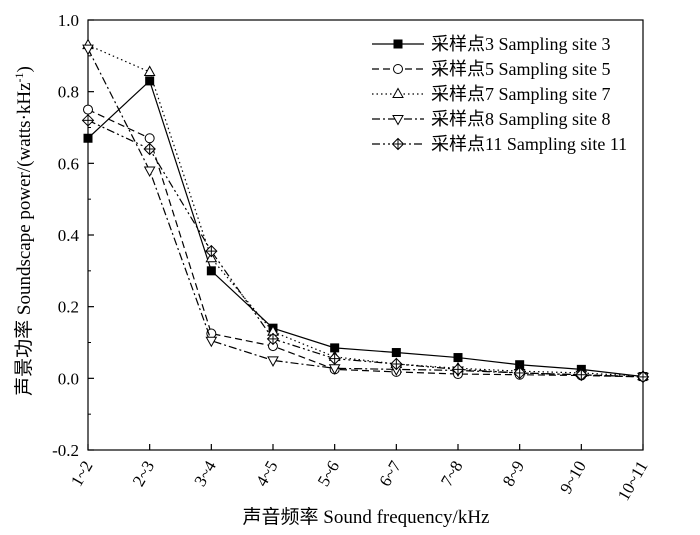  I want to click on y-axis: -0.2 0.0 0.2 0.4 0.6 0.8 1.0, so click(73, 235).